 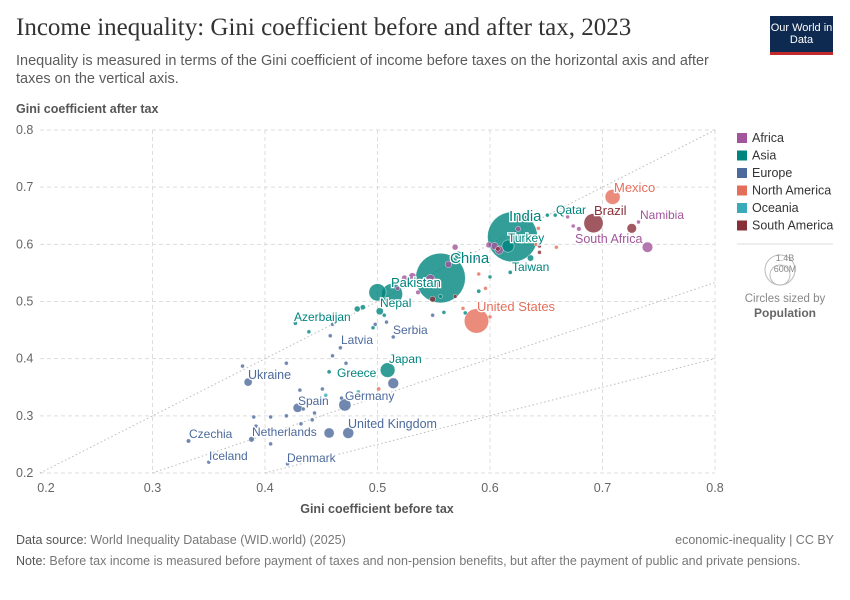 I want to click on data-point-mexico, so click(x=612, y=197).